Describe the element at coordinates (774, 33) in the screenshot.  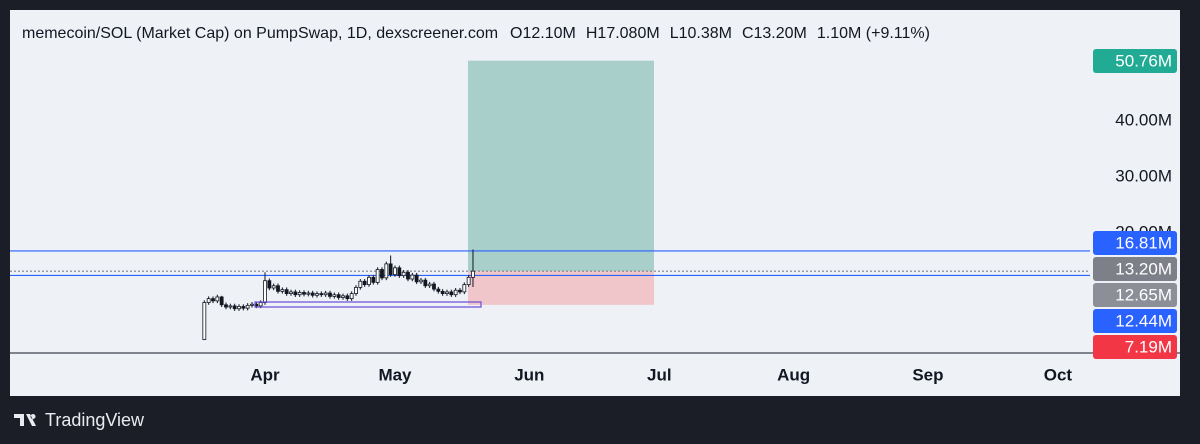
I see `ohlc-close: C13.20M` at that location.